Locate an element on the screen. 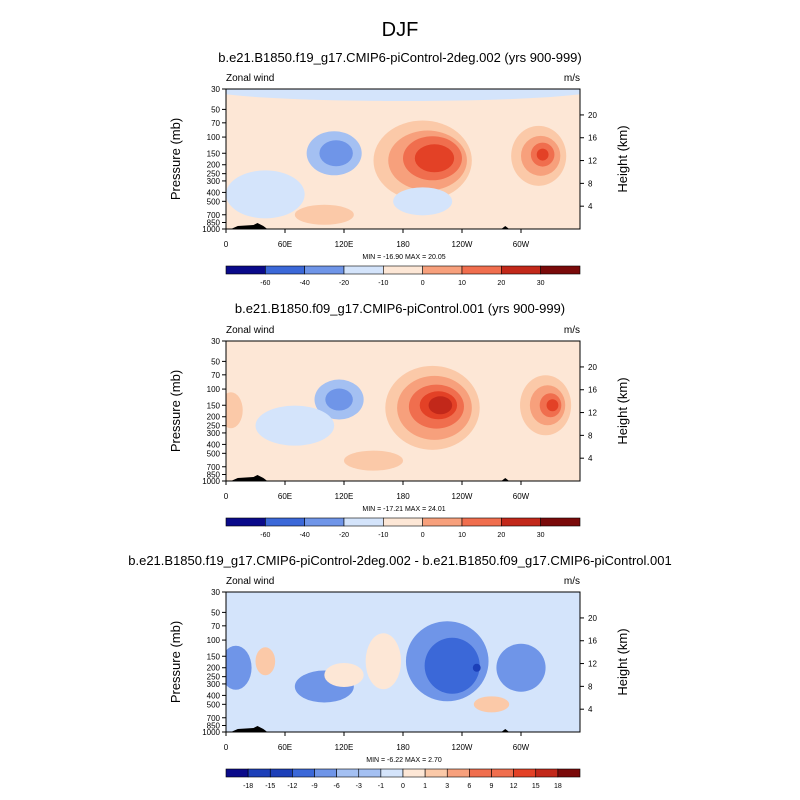 Image resolution: width=800 pixels, height=800 pixels. colorbar: -18 -15 -12 -9 -6 -3 -1 0 1 3 6 9 12 15 18 is located at coordinates (403, 779).